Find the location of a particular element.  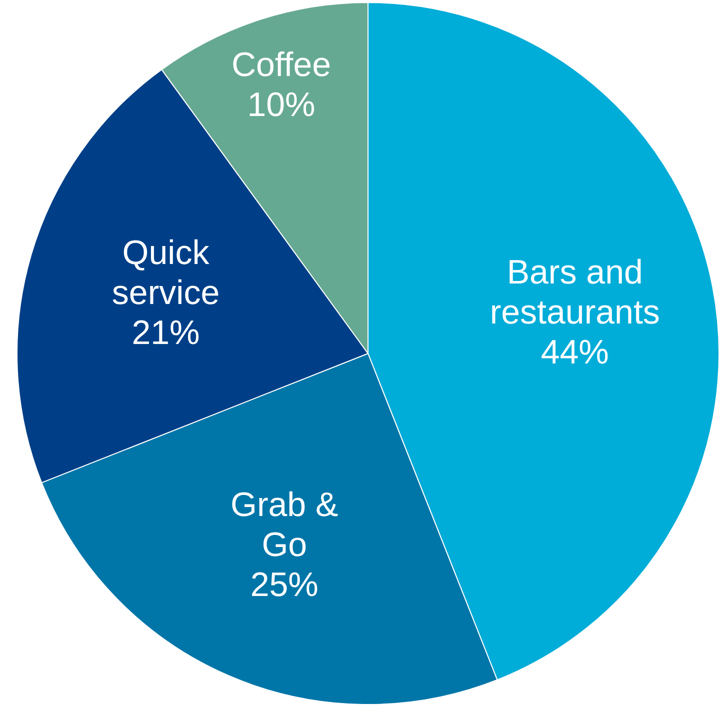

data-label: 25% is located at coordinates (284, 585).